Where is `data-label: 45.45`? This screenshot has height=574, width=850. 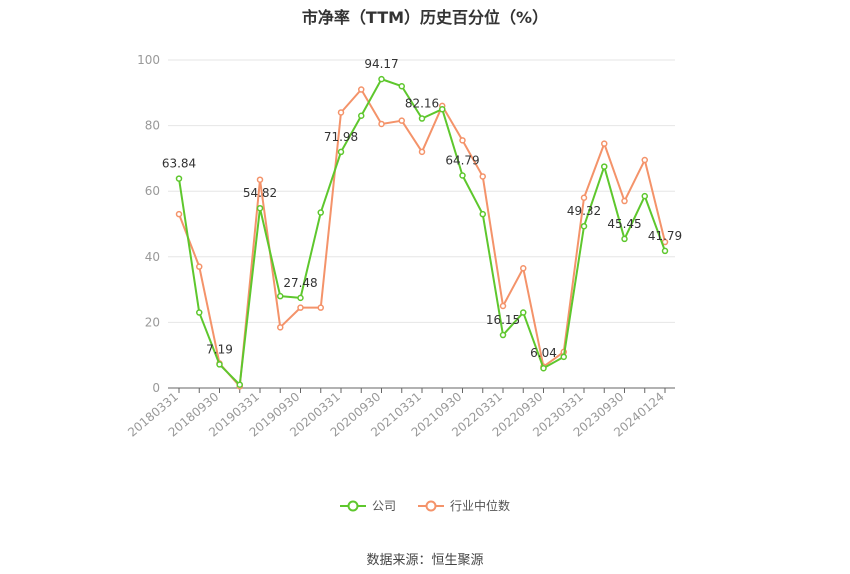
data-label: 45.45 is located at coordinates (624, 224).